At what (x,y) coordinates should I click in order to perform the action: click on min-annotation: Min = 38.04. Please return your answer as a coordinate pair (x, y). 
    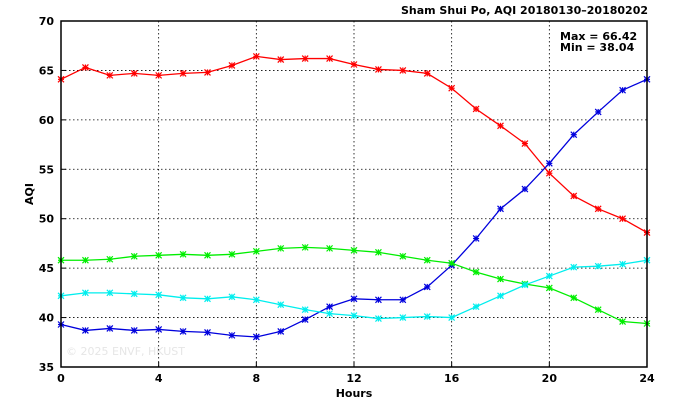
    Looking at the image, I should click on (597, 47).